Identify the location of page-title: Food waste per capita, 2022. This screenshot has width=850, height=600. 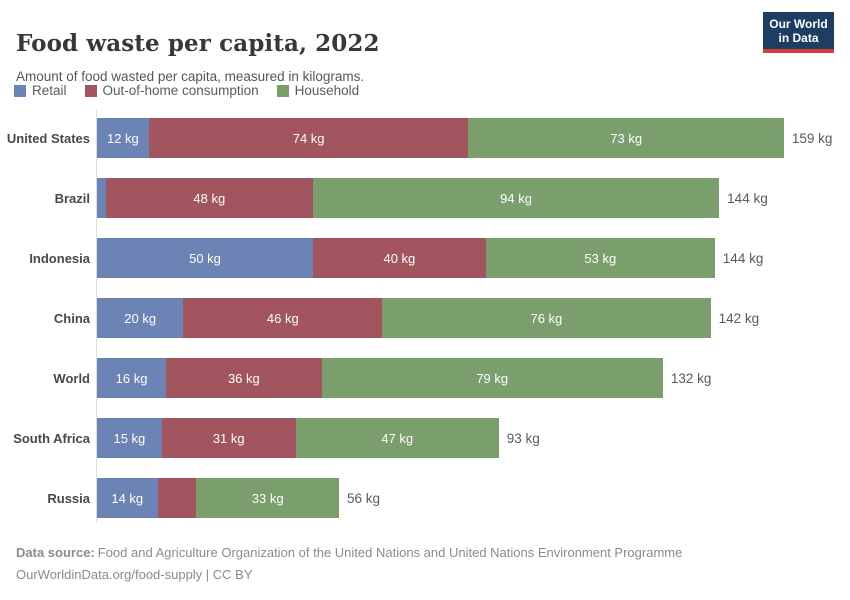
(198, 44).